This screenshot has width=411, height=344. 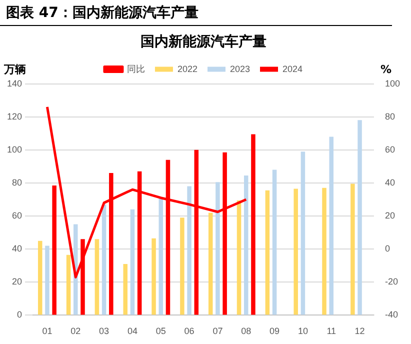 I want to click on x-tick-label: 12, so click(x=359, y=331).